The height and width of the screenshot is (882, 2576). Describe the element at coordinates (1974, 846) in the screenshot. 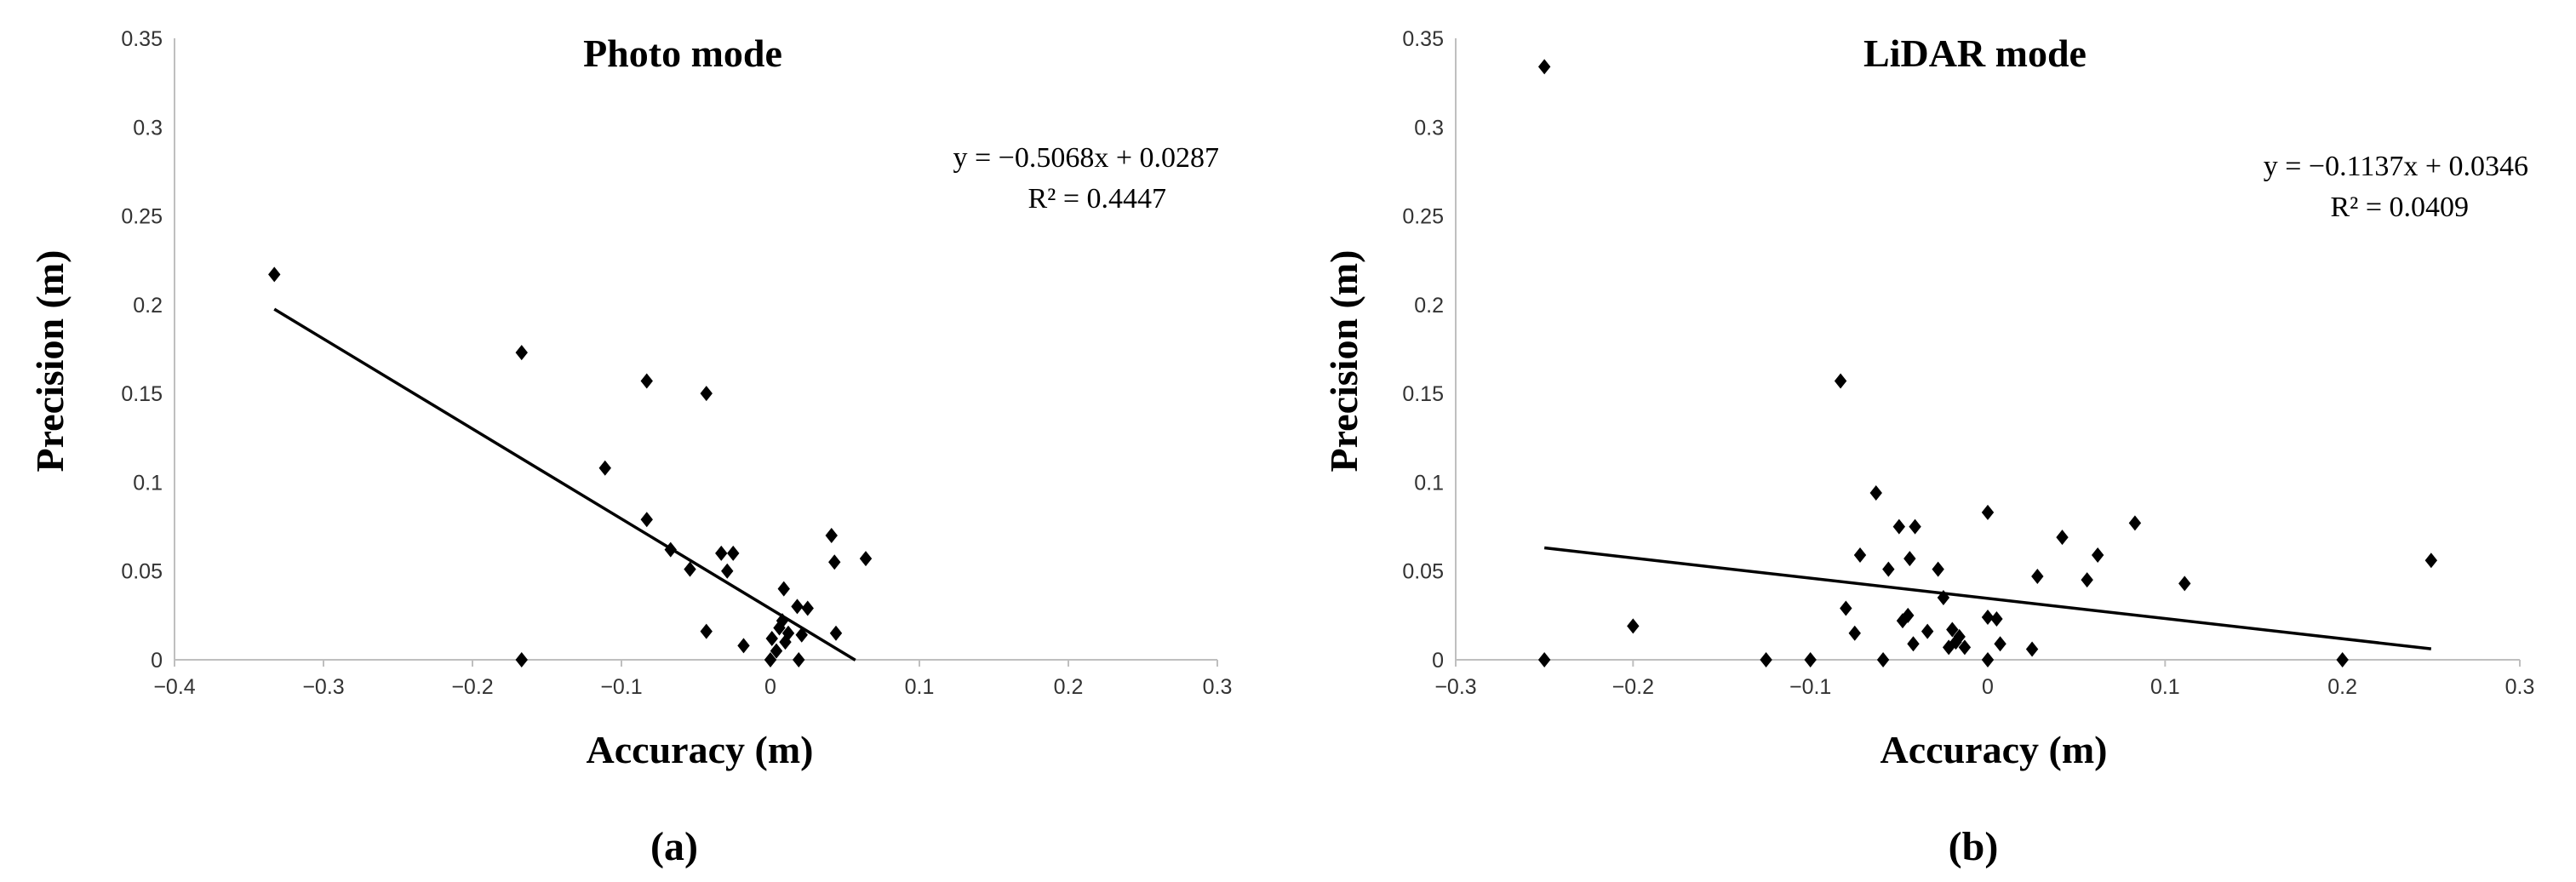

I see `panel-label: (b)` at that location.